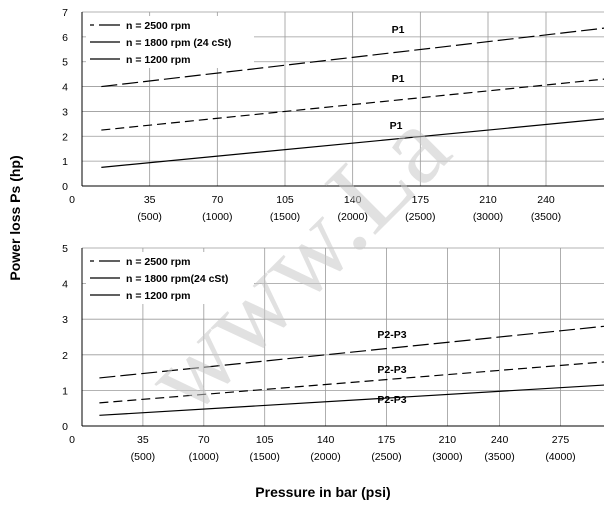 This screenshot has height=505, width=604. Describe the element at coordinates (560, 457) in the screenshot. I see `x-tick-label-psi: (4000)` at that location.